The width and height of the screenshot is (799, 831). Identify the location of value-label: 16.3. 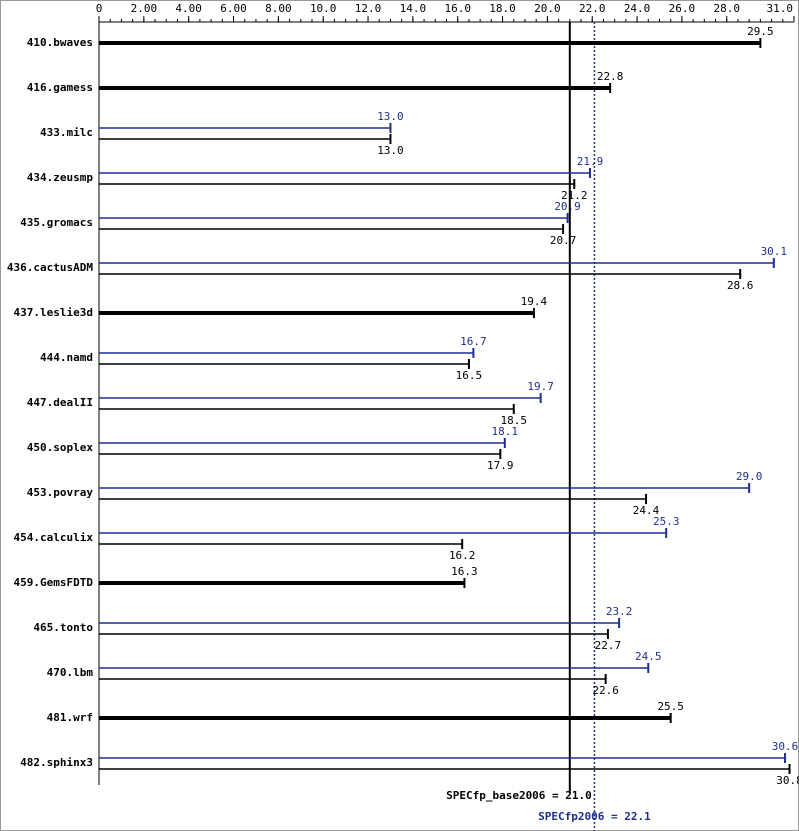
(464, 571).